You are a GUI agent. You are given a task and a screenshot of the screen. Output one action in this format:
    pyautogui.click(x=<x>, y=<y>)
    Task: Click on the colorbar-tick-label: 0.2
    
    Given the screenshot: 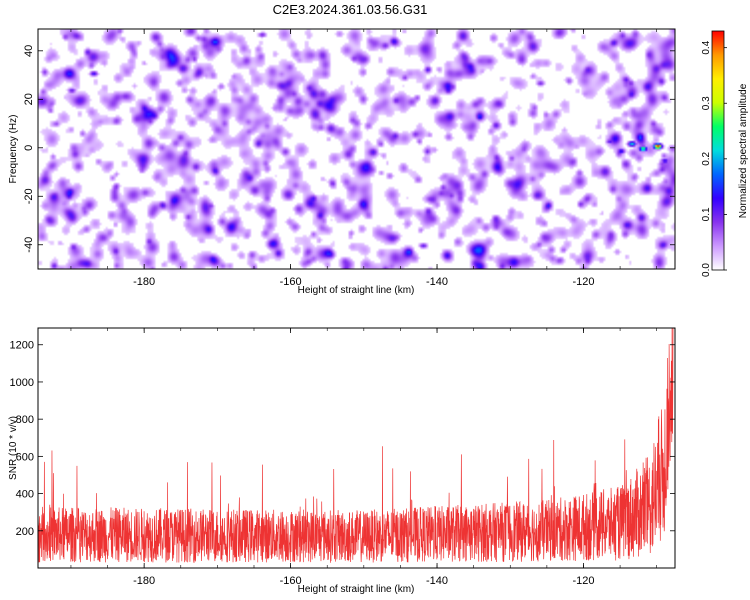 What is the action you would take?
    pyautogui.click(x=706, y=158)
    